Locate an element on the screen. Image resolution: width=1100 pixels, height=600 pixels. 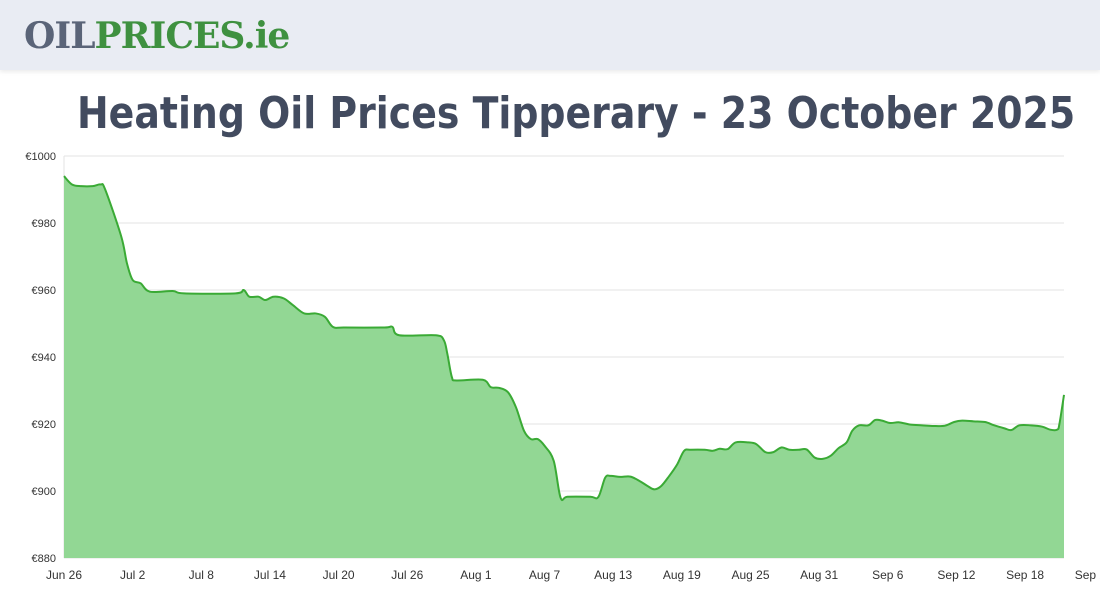
x-tick-label: Jun 26 is located at coordinates (64, 575).